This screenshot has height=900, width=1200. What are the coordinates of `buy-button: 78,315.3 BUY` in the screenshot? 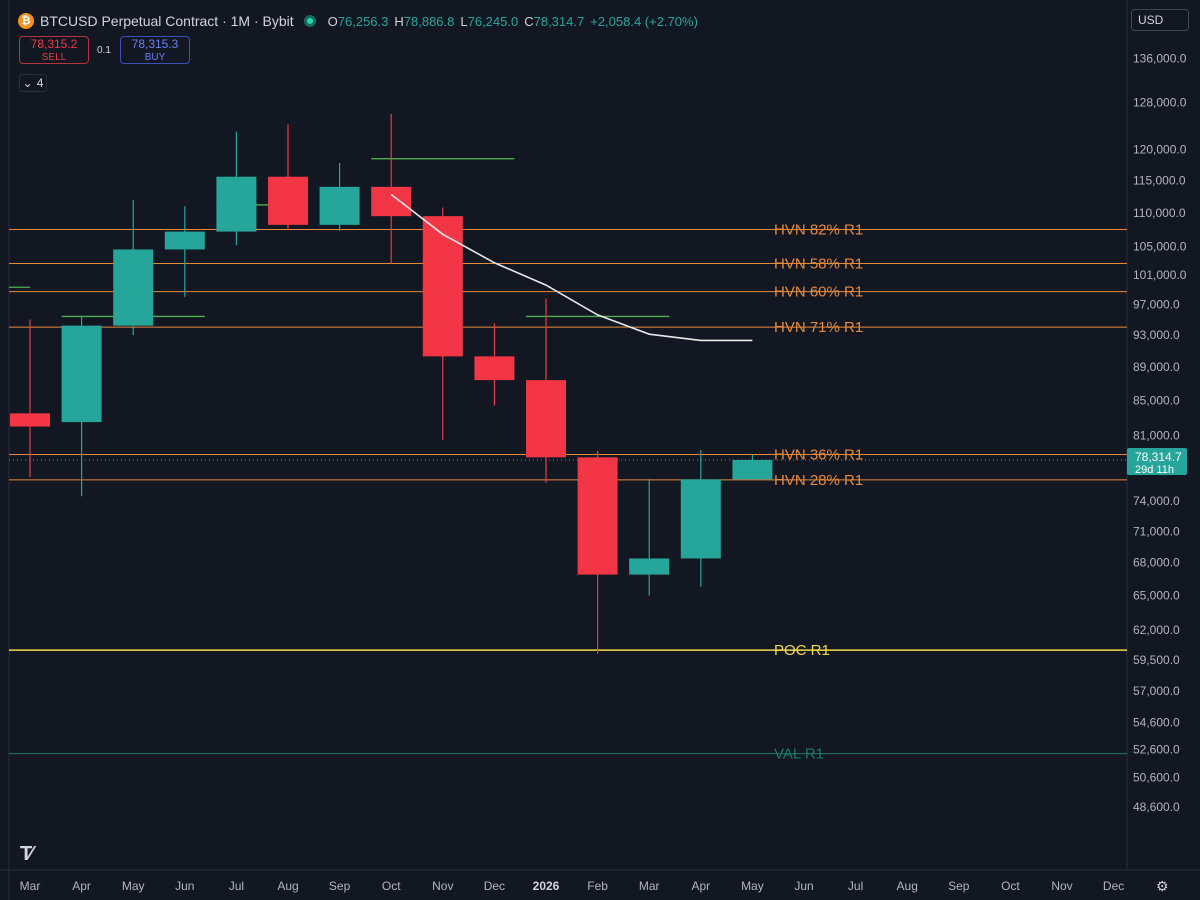 It's located at (155, 50).